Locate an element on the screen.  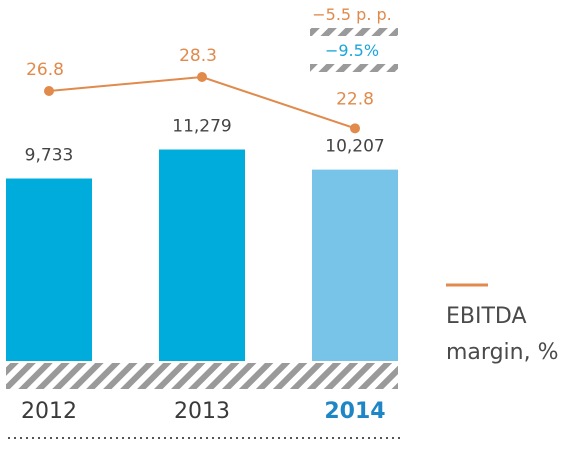
bar-2012 is located at coordinates (49, 269).